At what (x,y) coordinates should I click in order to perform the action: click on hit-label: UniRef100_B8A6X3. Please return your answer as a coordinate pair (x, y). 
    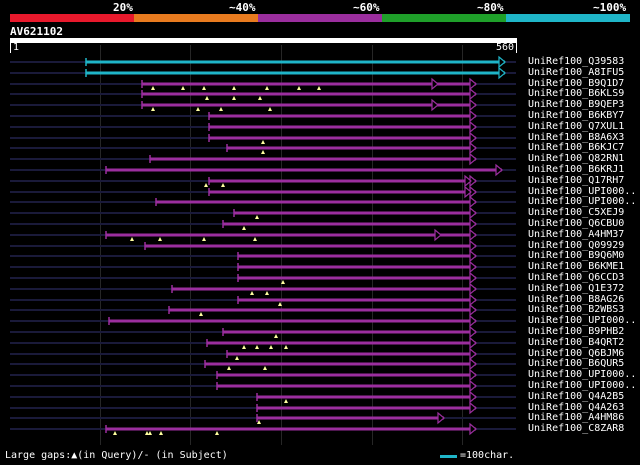
    Looking at the image, I should click on (576, 137).